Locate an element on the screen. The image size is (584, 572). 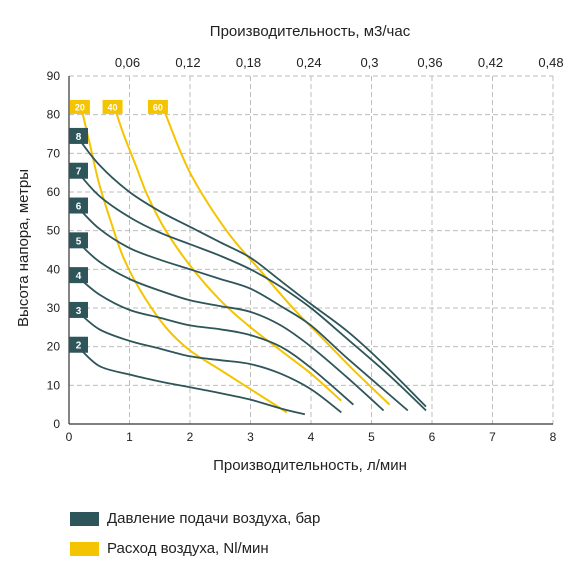
x-tick-label: 8 is located at coordinates (553, 437).